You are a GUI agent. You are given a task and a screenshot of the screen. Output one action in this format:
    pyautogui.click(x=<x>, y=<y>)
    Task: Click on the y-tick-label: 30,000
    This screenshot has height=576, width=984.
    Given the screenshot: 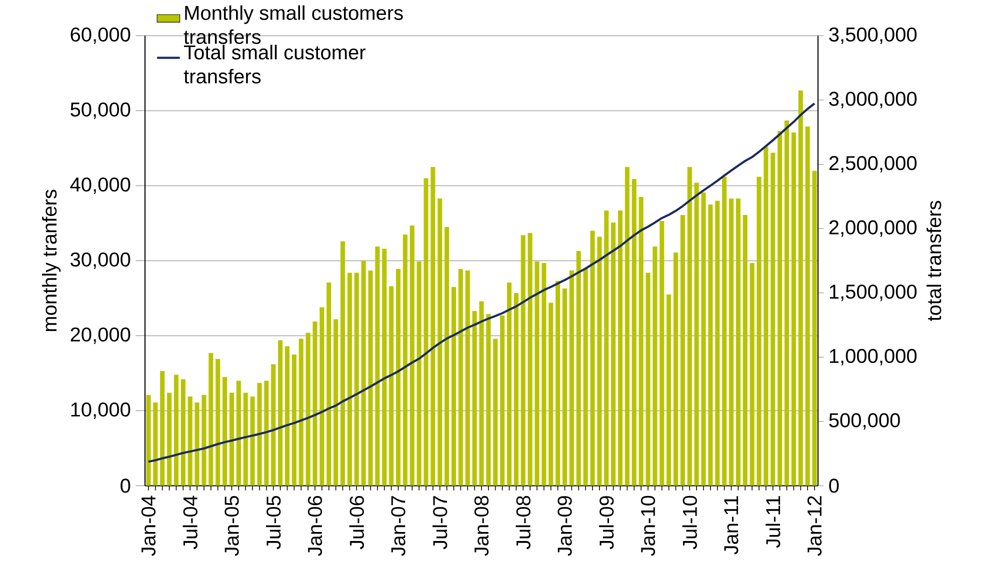 What is the action you would take?
    pyautogui.click(x=100, y=261)
    